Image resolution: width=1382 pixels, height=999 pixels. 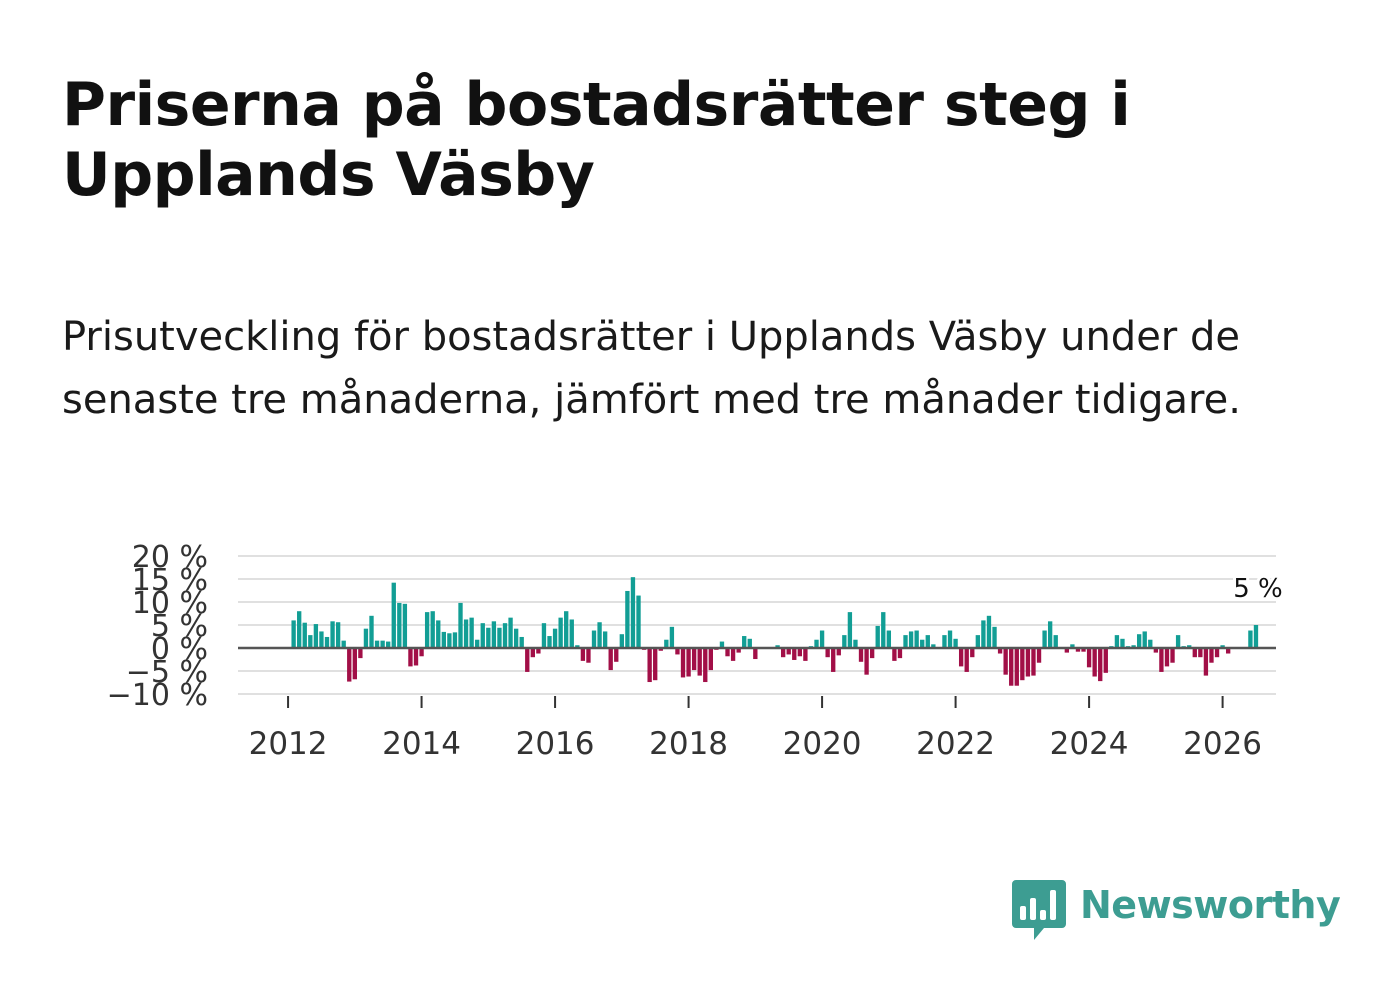 I want to click on x-axis: 2012 2014 2016 2018 2020 2022 2024 2026, so click(x=755, y=729).